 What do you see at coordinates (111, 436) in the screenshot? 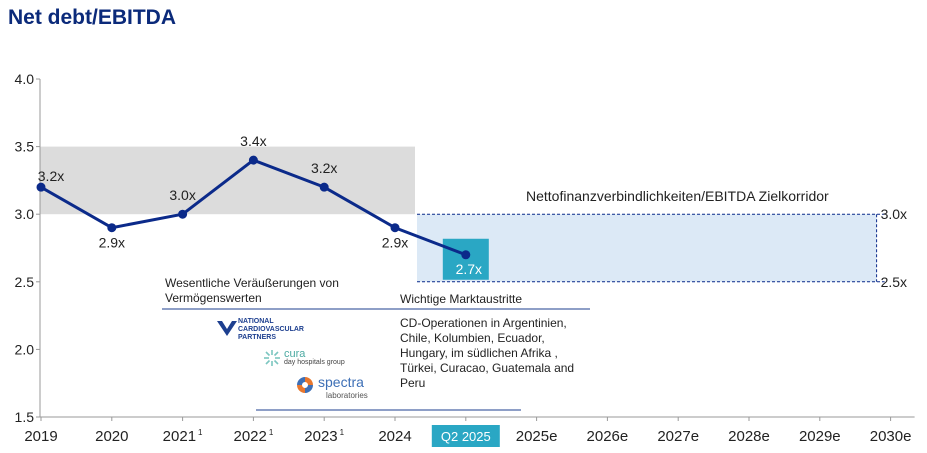
I see `x-tick-label: 2020` at bounding box center [111, 436].